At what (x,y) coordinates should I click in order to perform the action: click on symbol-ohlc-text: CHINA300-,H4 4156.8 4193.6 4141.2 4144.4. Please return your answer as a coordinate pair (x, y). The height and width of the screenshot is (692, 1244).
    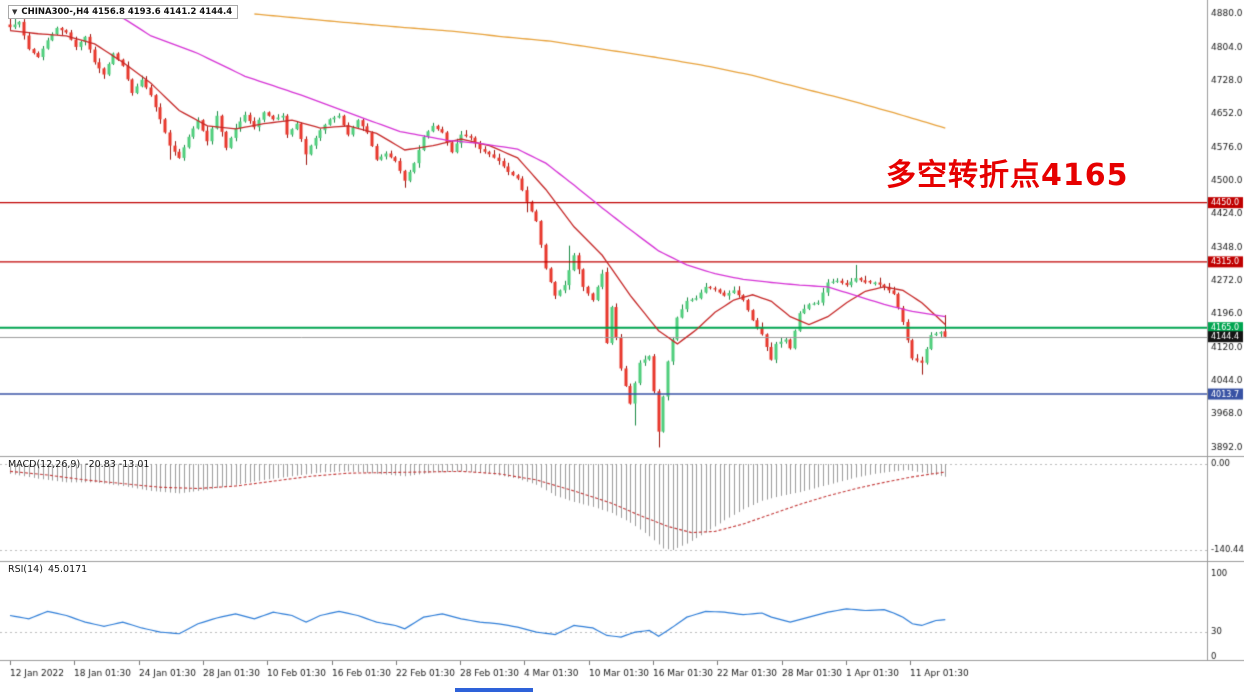
    Looking at the image, I should click on (127, 12).